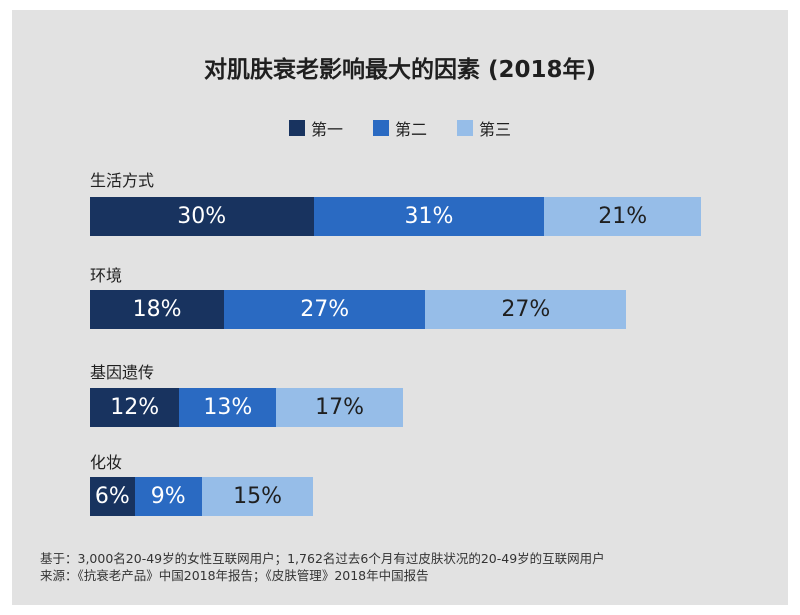 This screenshot has width=800, height=615. I want to click on chart-title: 对肌肤衰老影响最大的因素 (2018年), so click(400, 70).